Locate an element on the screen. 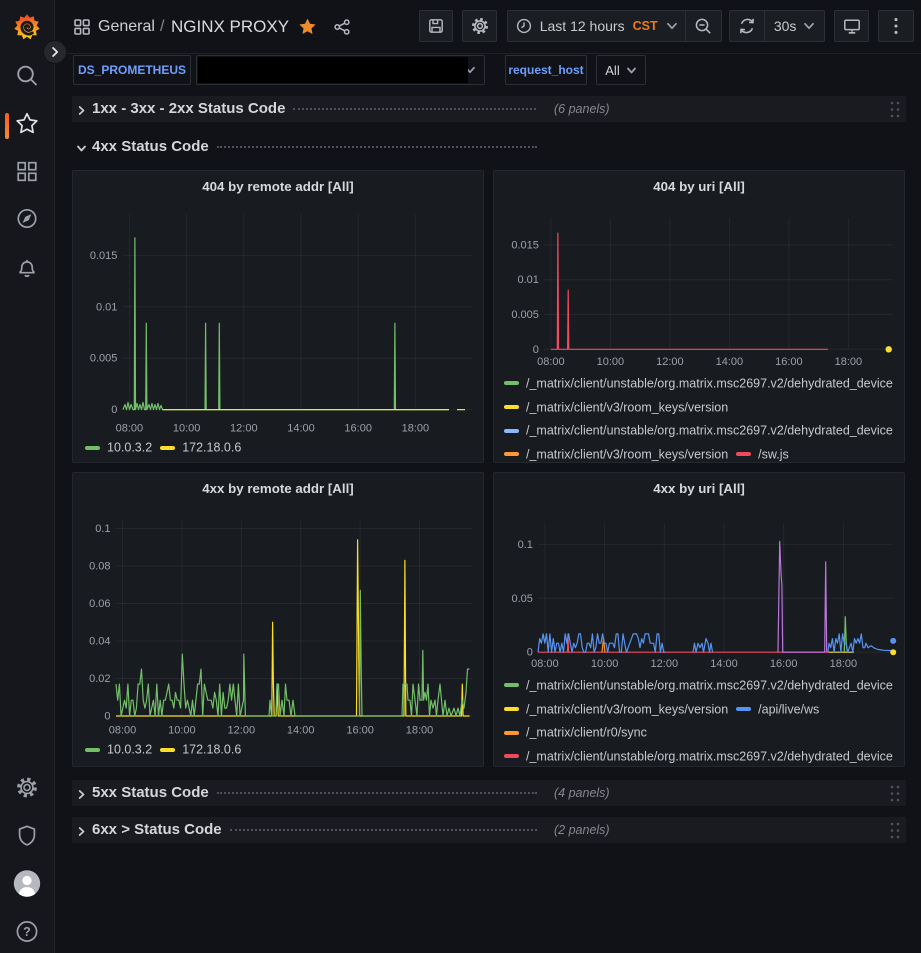 The width and height of the screenshot is (921, 953). svg-text: 0.04 is located at coordinates (99, 642).